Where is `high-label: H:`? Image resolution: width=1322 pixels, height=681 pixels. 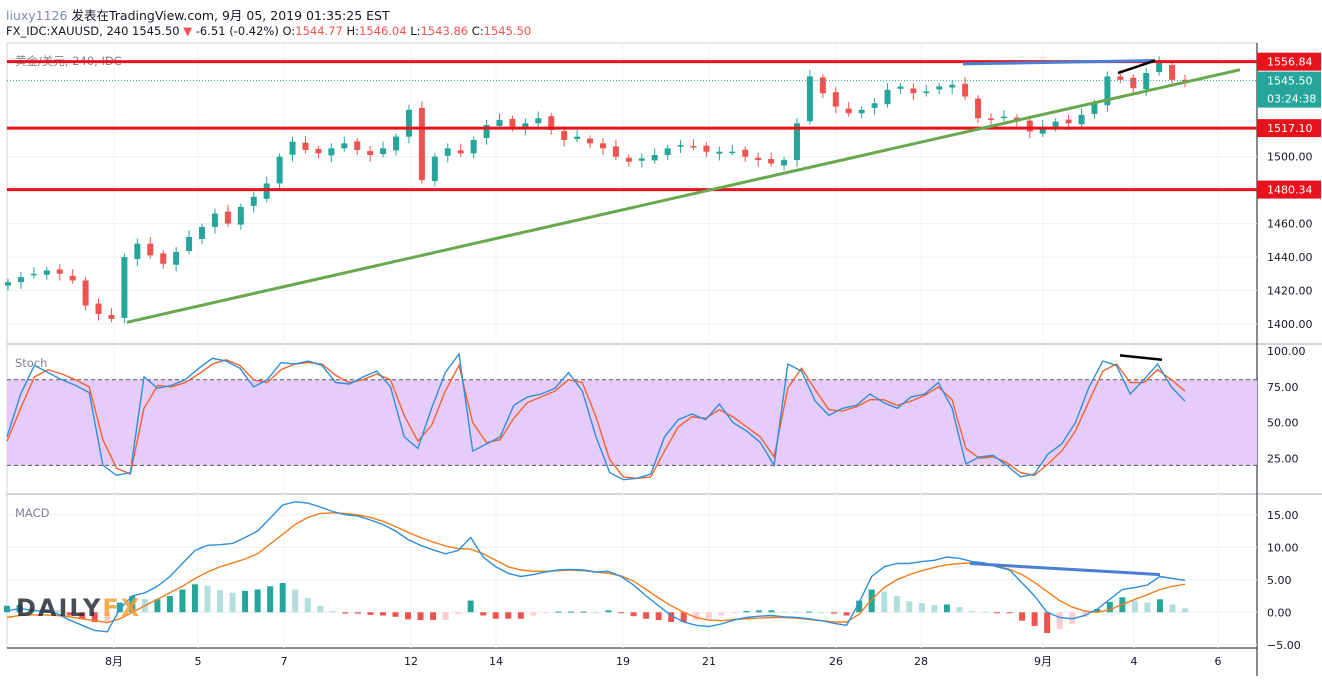 high-label: H: is located at coordinates (352, 31).